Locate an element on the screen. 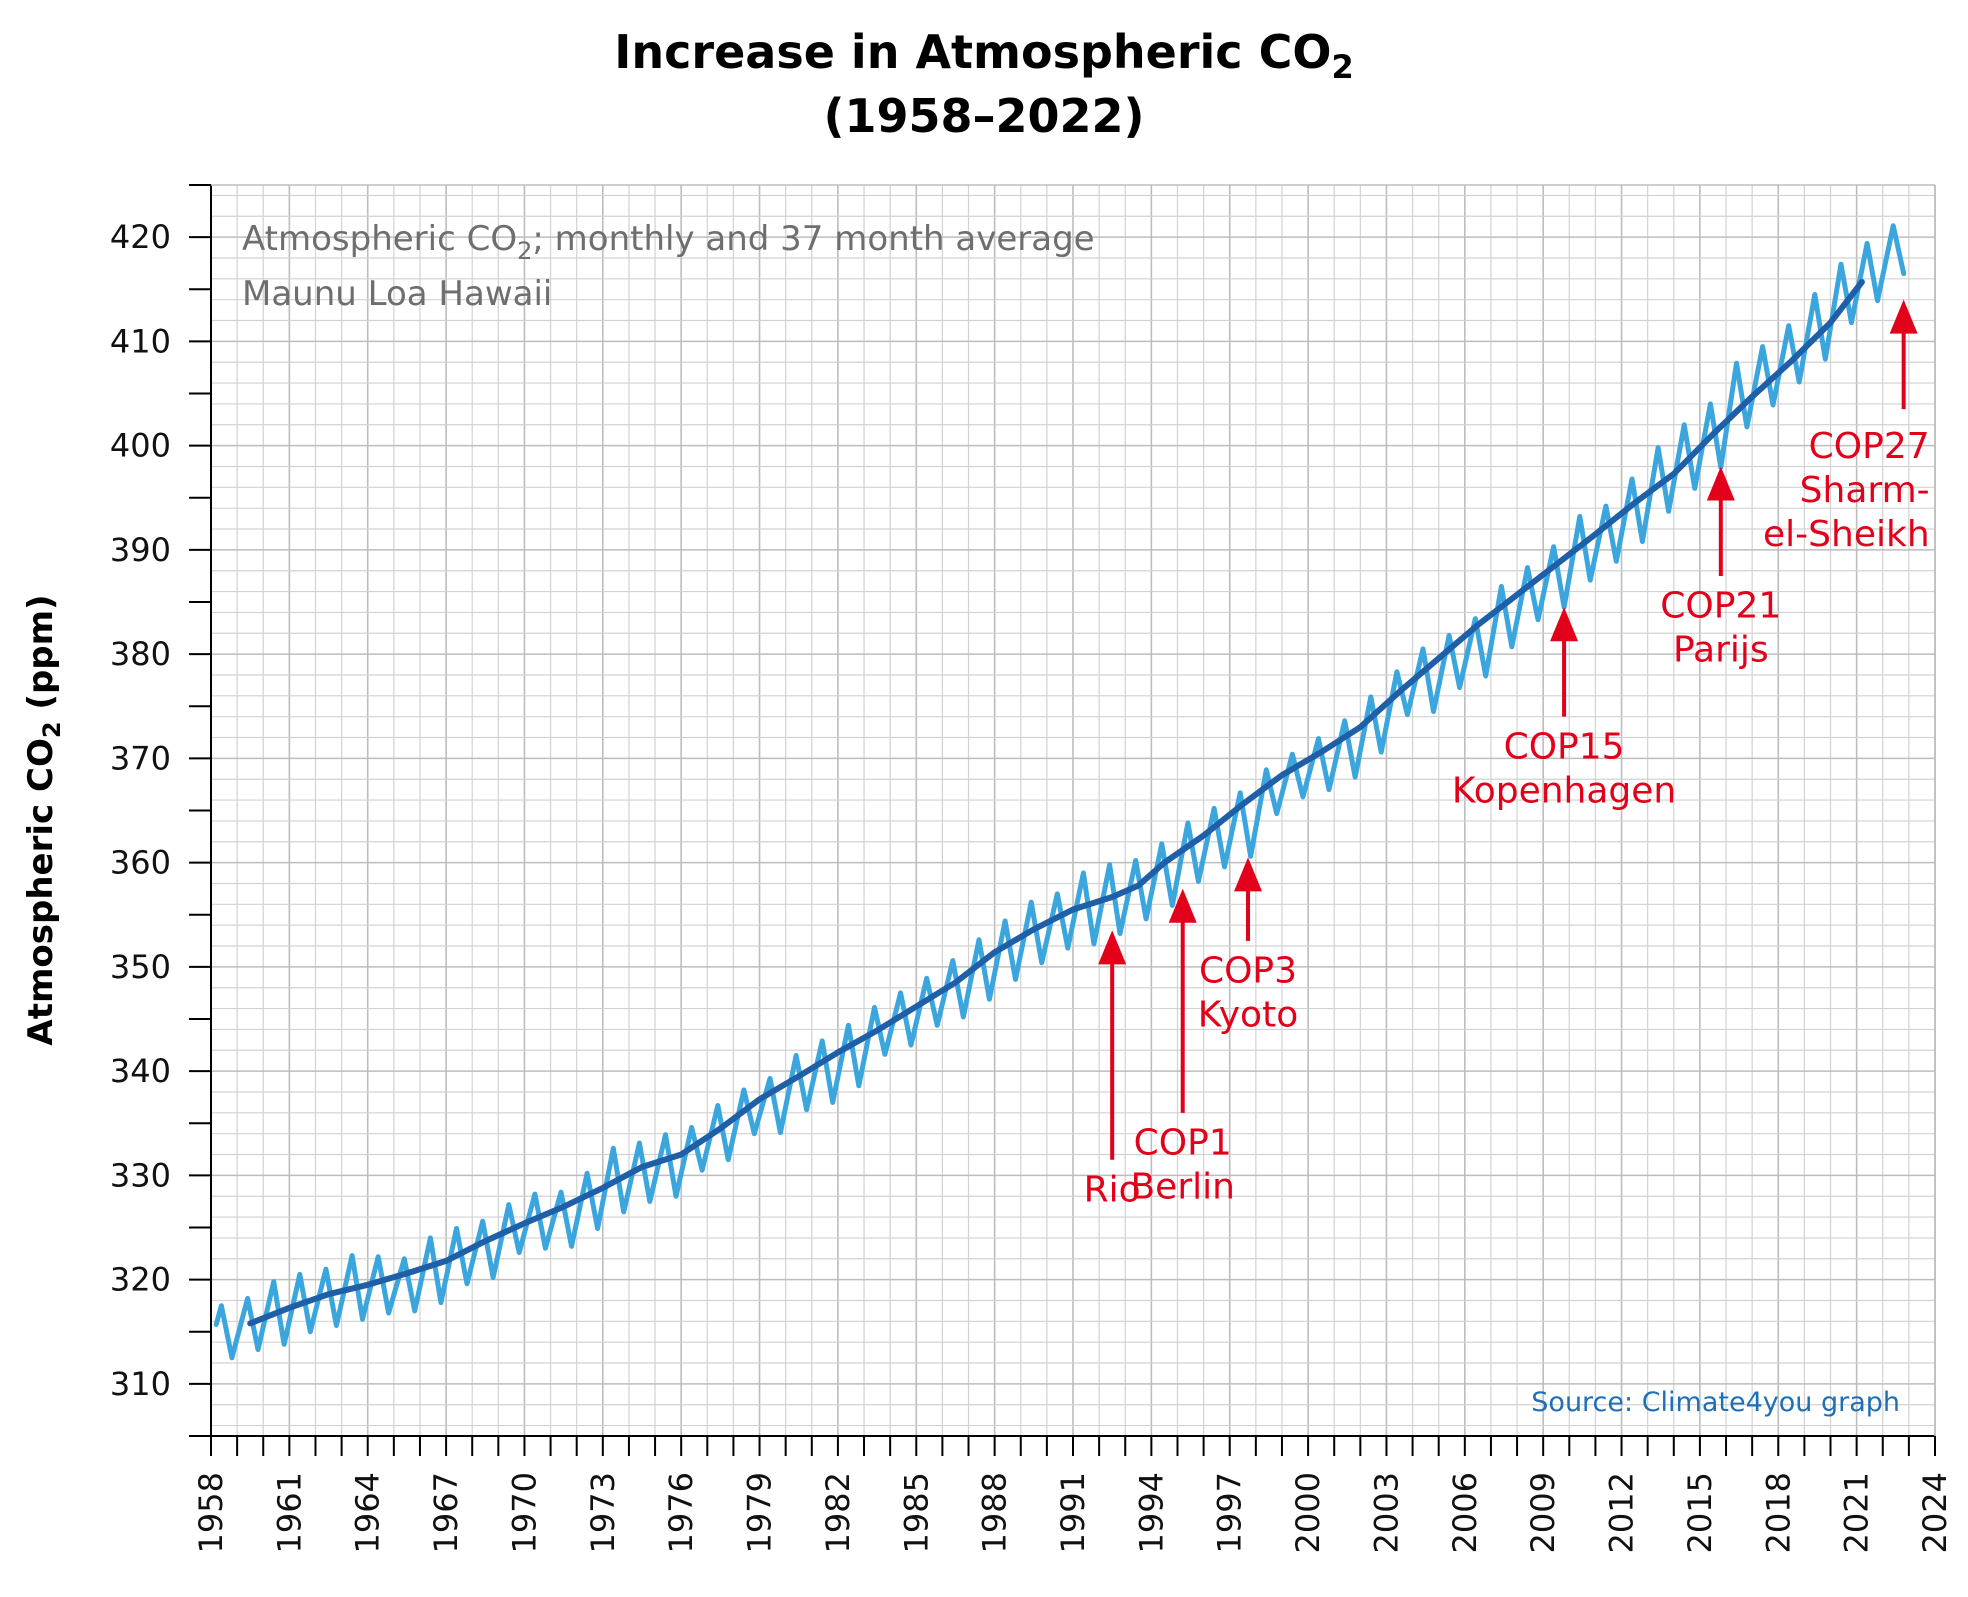 The height and width of the screenshot is (1597, 1968). y-tick-label: 350 is located at coordinates (140, 967).